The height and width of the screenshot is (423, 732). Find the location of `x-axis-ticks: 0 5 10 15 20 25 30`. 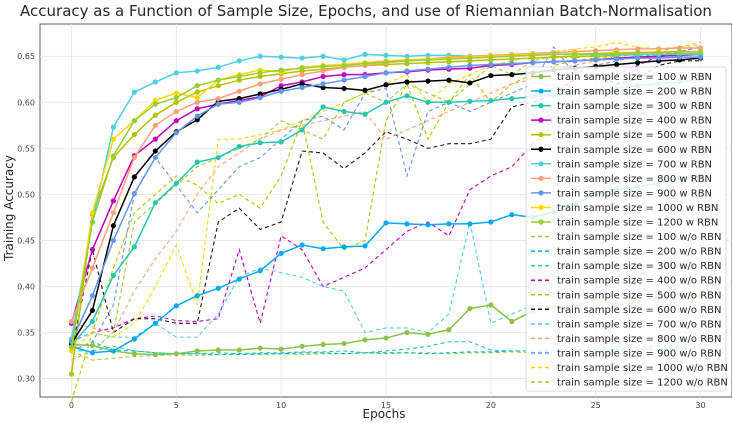

x-axis-ticks: 0 5 10 15 20 25 30 is located at coordinates (387, 405).